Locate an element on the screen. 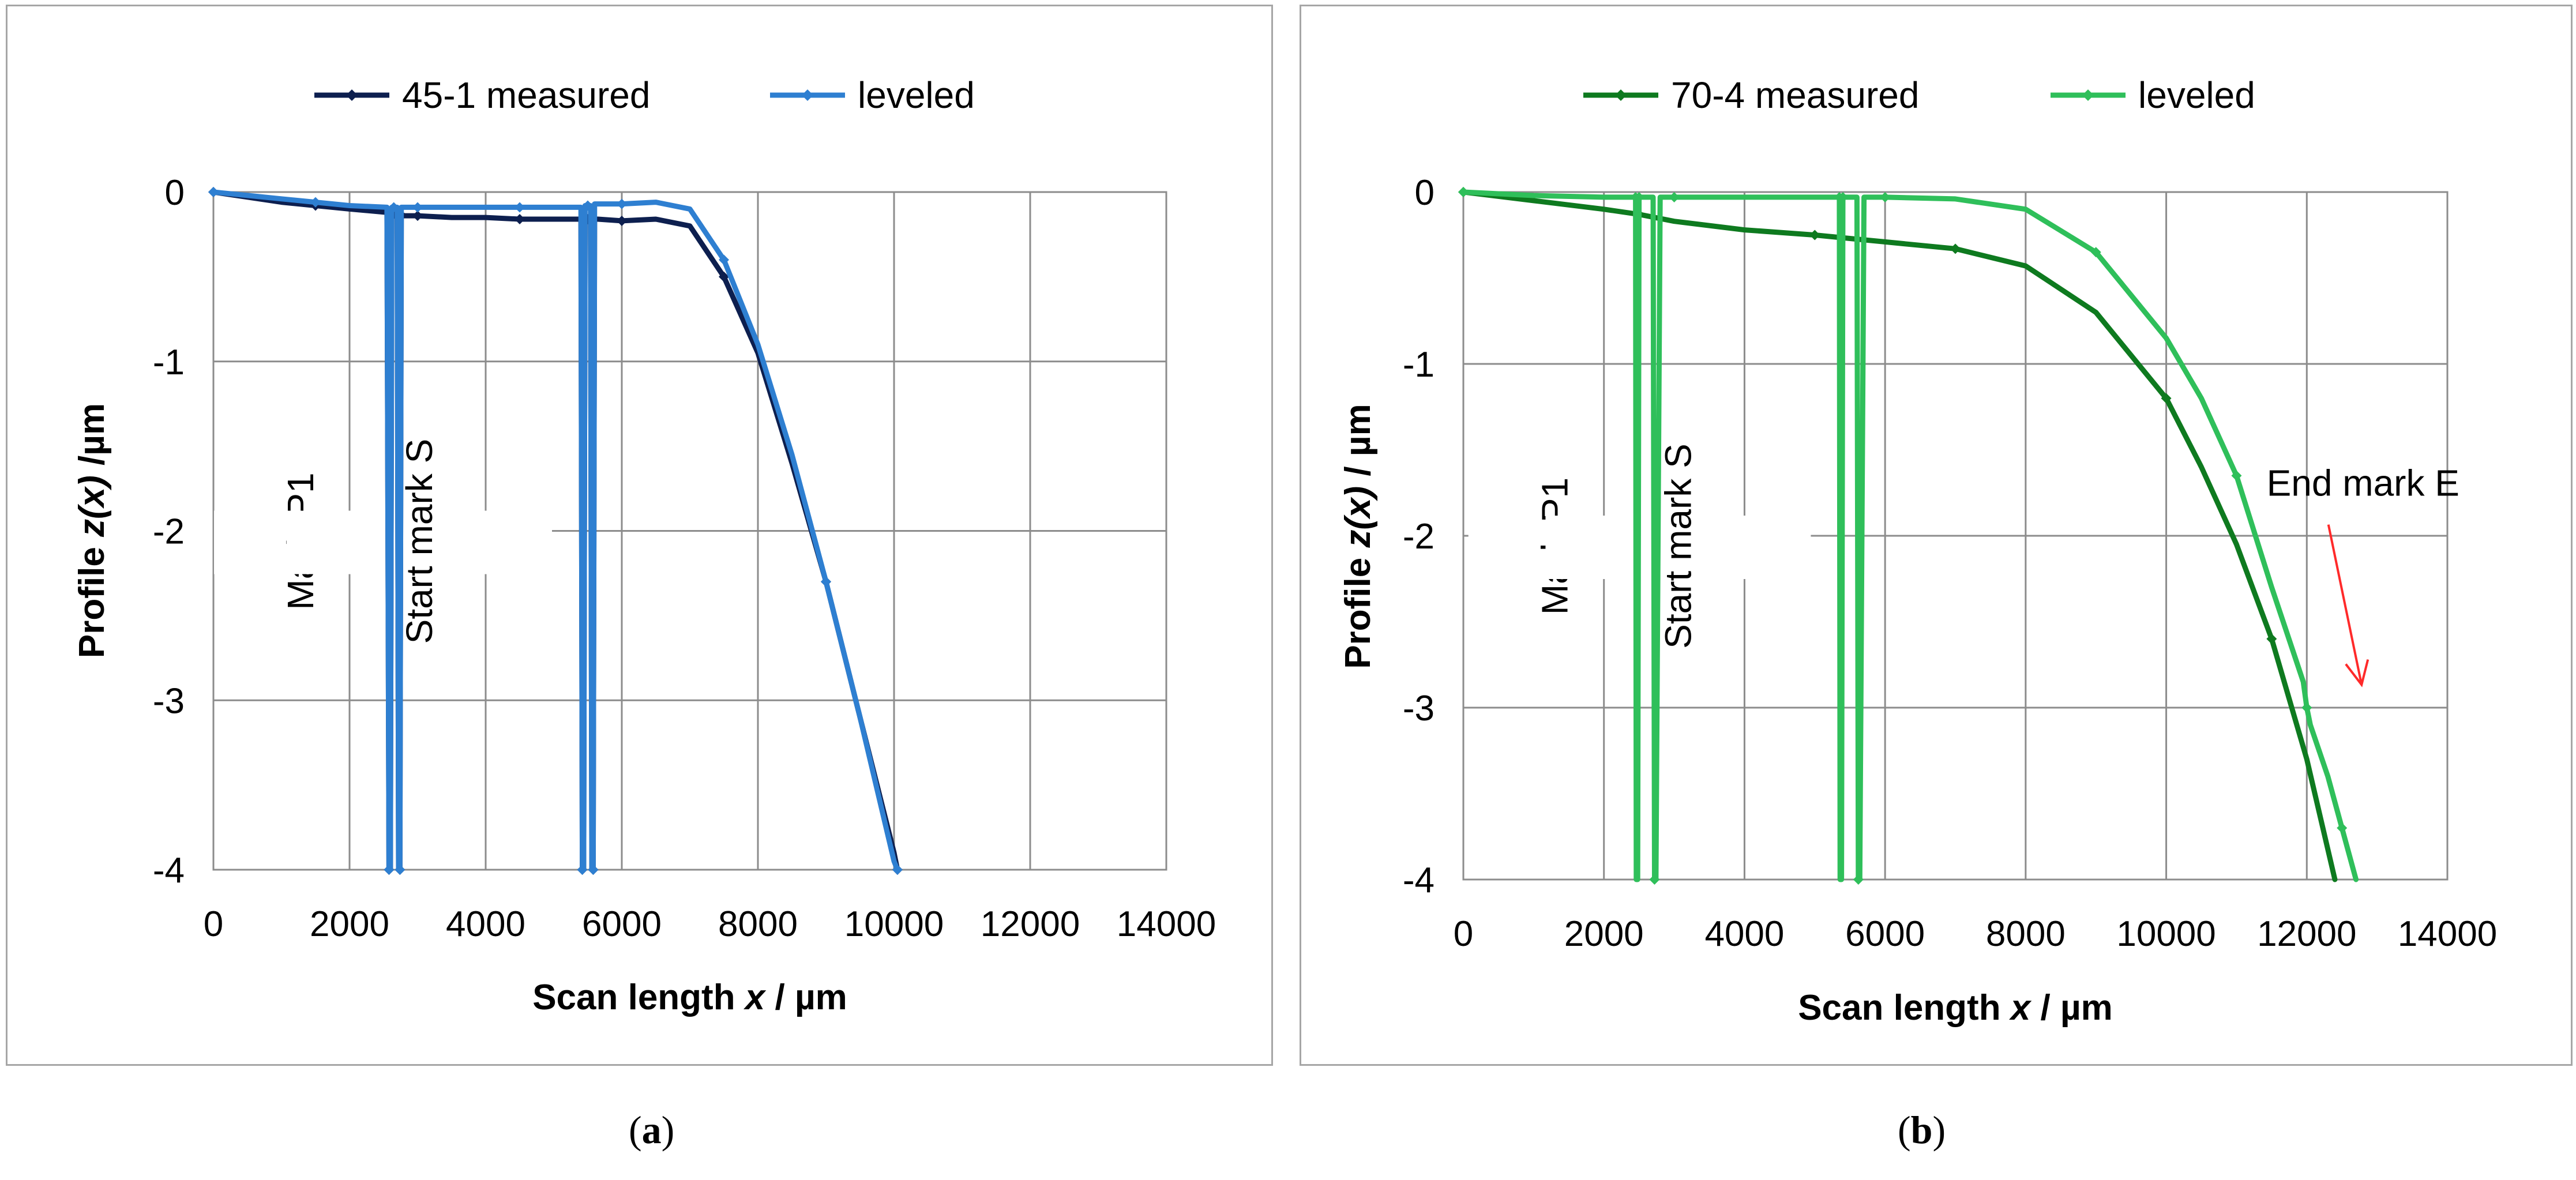 Image resolution: width=2576 pixels, height=1180 pixels. chart-a-xtick-label: 10000 is located at coordinates (894, 924).